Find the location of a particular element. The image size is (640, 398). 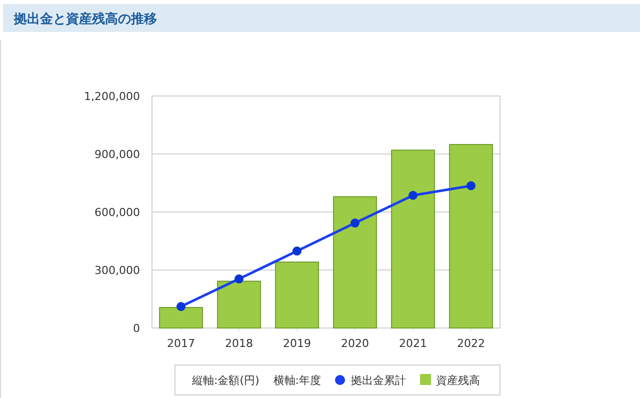

text: 横軸:年度 is located at coordinates (297, 380).